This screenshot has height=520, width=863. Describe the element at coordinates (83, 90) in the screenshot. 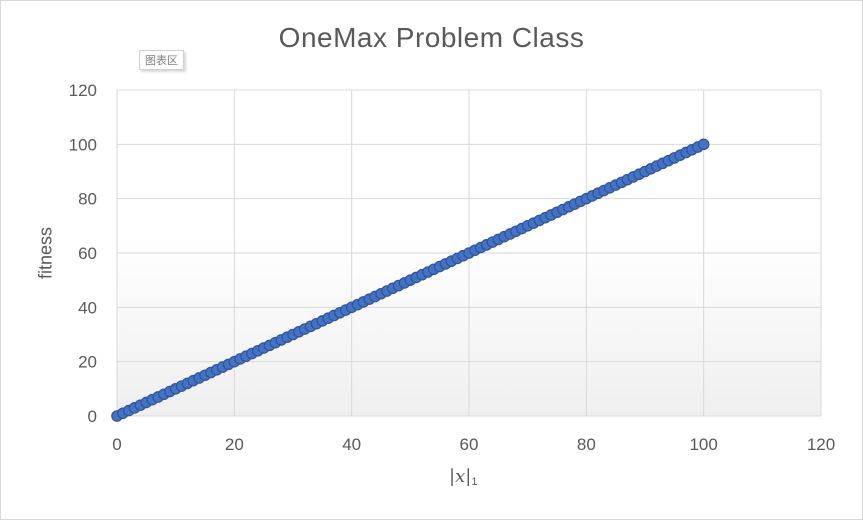

I see `y-tick-label: 120` at that location.